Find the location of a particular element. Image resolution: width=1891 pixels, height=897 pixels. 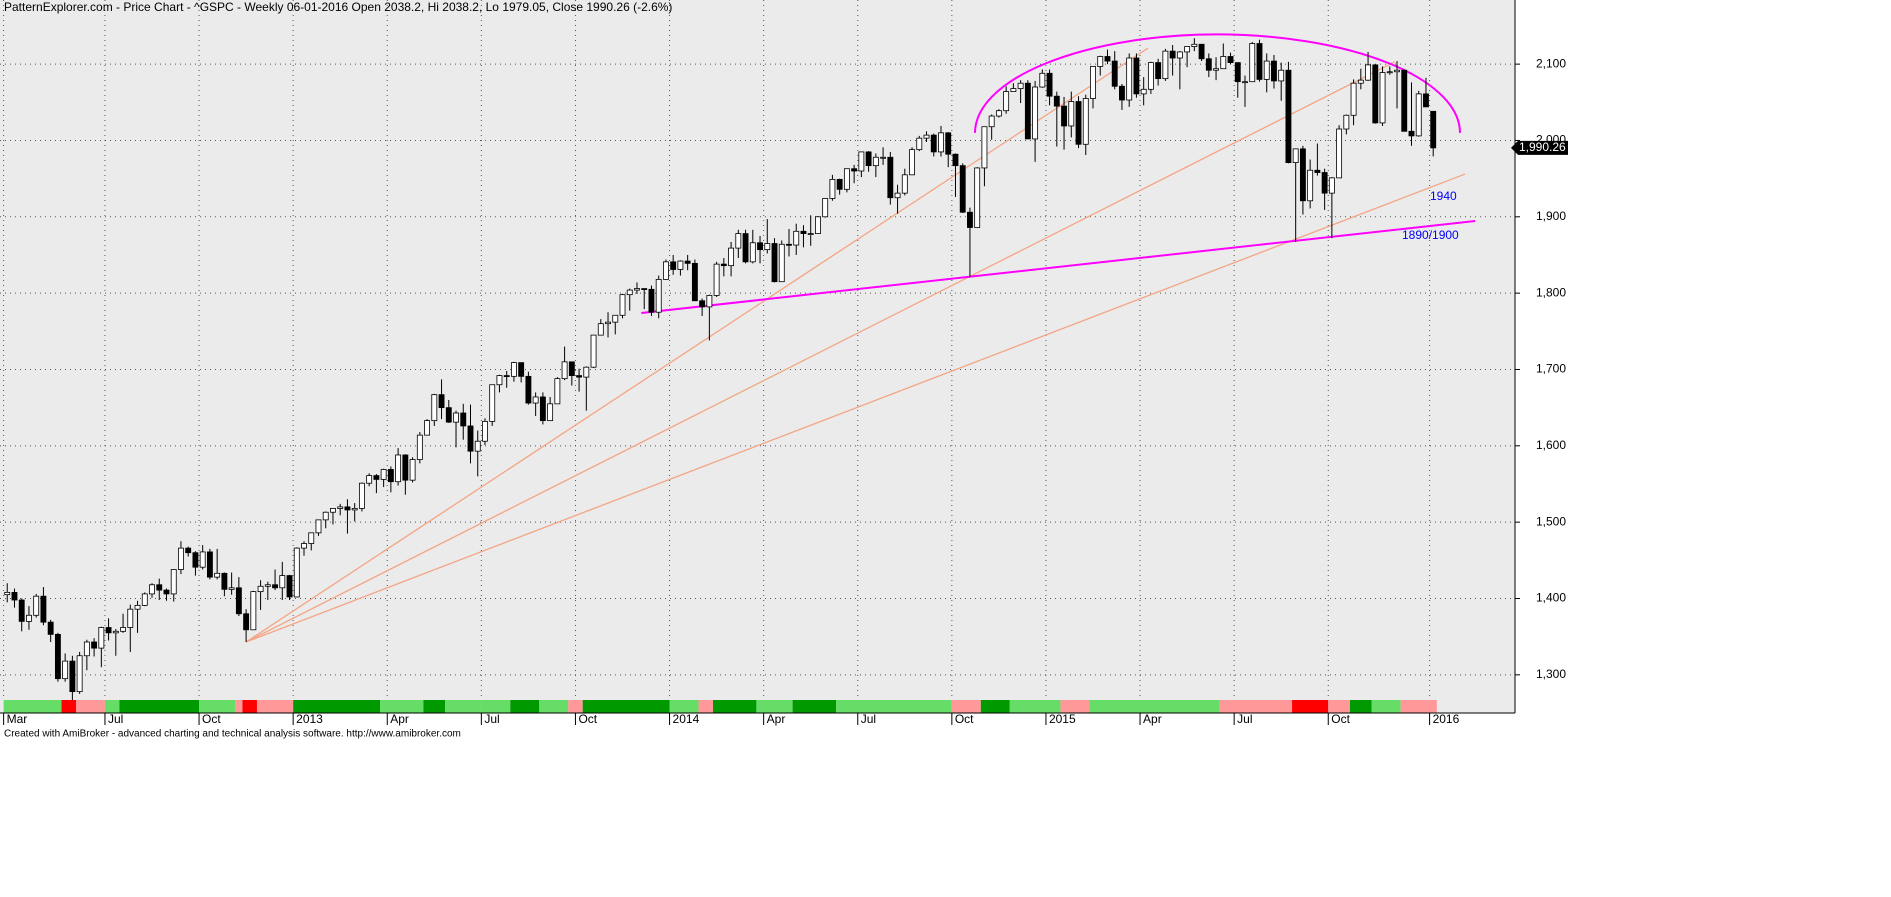

trendline is located at coordinates (1058, 267).